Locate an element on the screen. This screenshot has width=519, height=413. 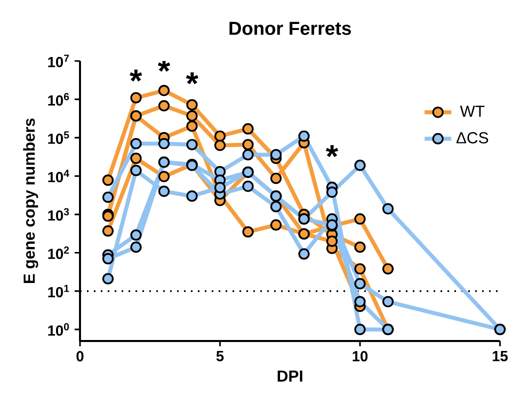
y-tick-label: 10$^{6}$ is located at coordinates (58, 99).